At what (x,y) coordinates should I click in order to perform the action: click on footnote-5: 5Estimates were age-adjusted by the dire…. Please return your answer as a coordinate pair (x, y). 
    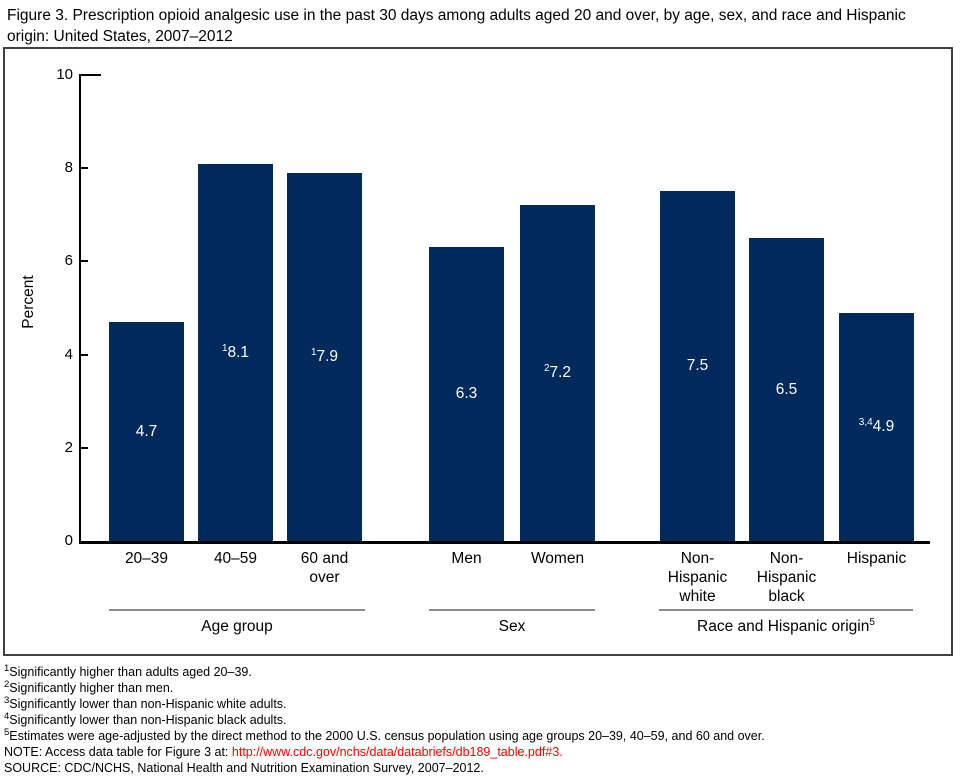
    Looking at the image, I should click on (384, 734).